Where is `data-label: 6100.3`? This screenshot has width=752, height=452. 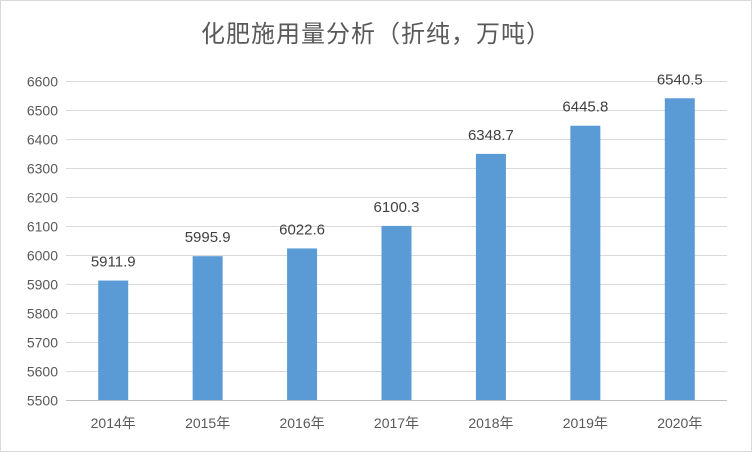 data-label: 6100.3 is located at coordinates (397, 207).